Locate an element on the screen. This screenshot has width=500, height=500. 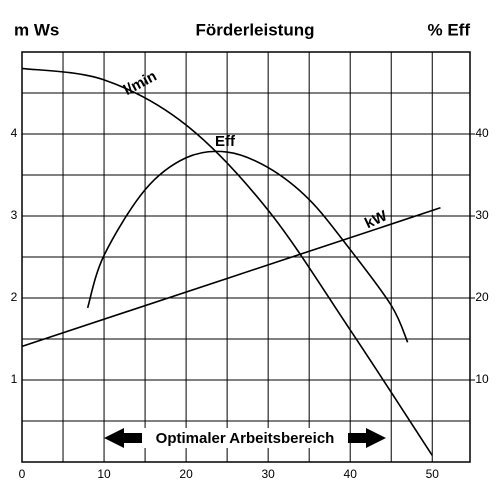
x-tick-label: 40 is located at coordinates (351, 474).